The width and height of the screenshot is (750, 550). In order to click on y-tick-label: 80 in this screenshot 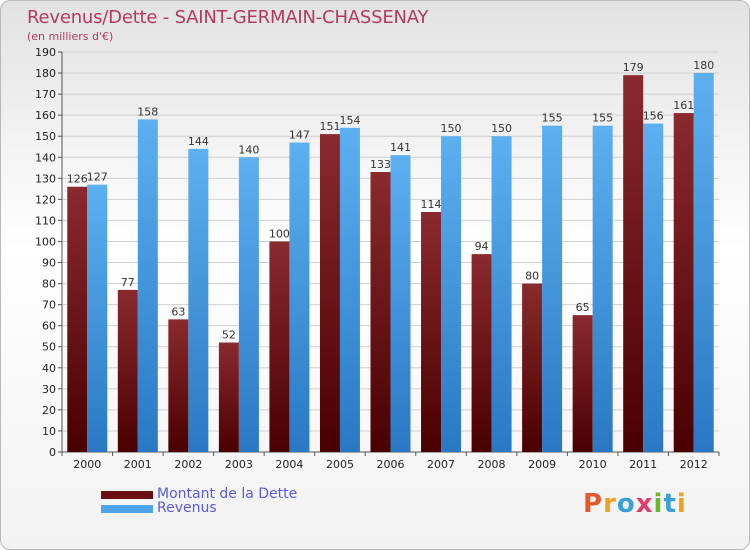, I will do `click(49, 284)`.